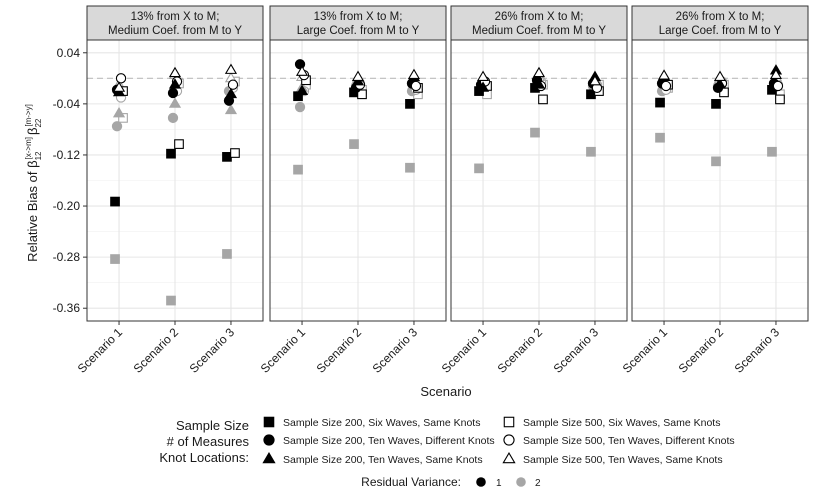 The image size is (830, 498). I want to click on y-tick-label: -0.12, so click(67, 155).